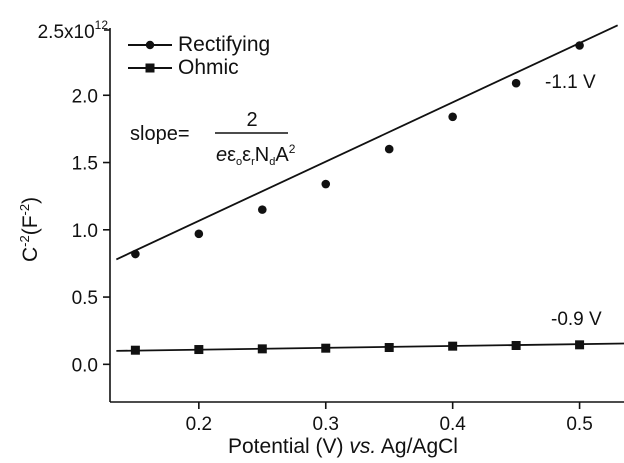 This screenshot has height=463, width=624. What do you see at coordinates (85, 365) in the screenshot?
I see `y-tick-label: 0.0` at bounding box center [85, 365].